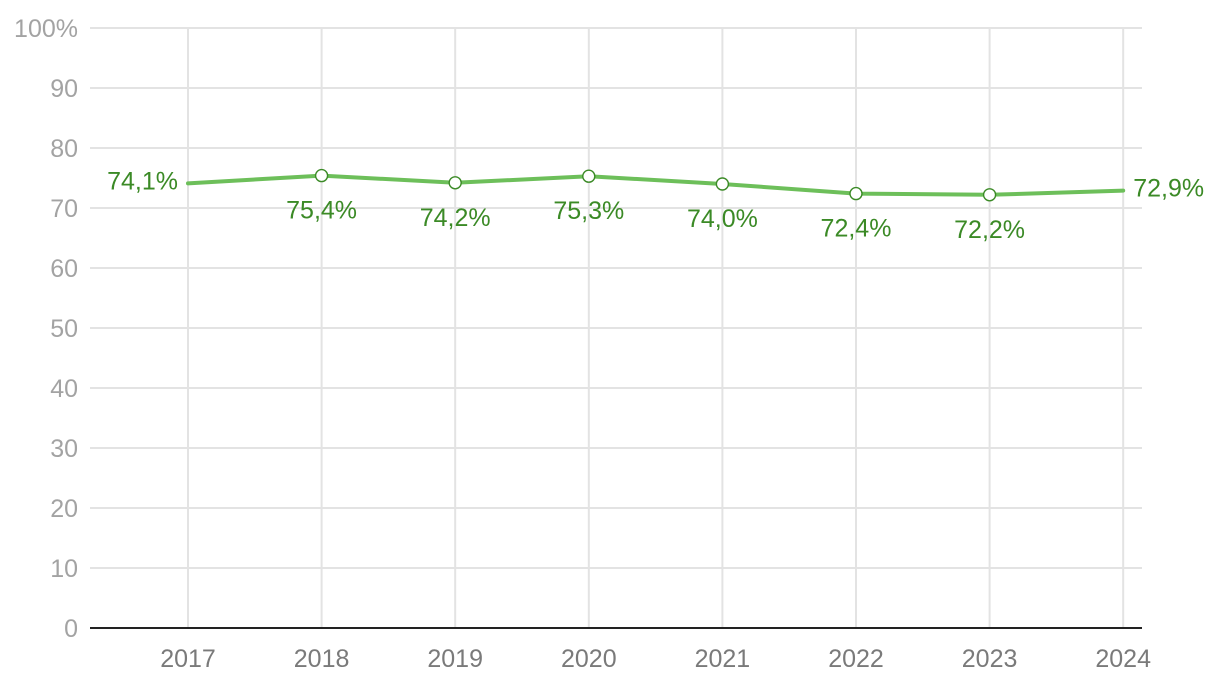 The height and width of the screenshot is (692, 1220). I want to click on data-label: 72,4%, so click(856, 229).